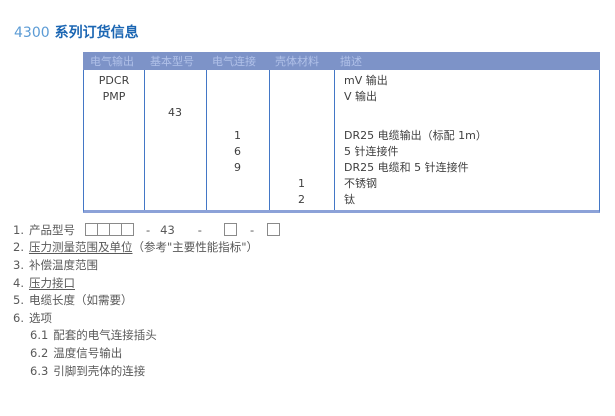 The image size is (615, 416). What do you see at coordinates (349, 199) in the screenshot?
I see `cell-description: 钛` at bounding box center [349, 199].